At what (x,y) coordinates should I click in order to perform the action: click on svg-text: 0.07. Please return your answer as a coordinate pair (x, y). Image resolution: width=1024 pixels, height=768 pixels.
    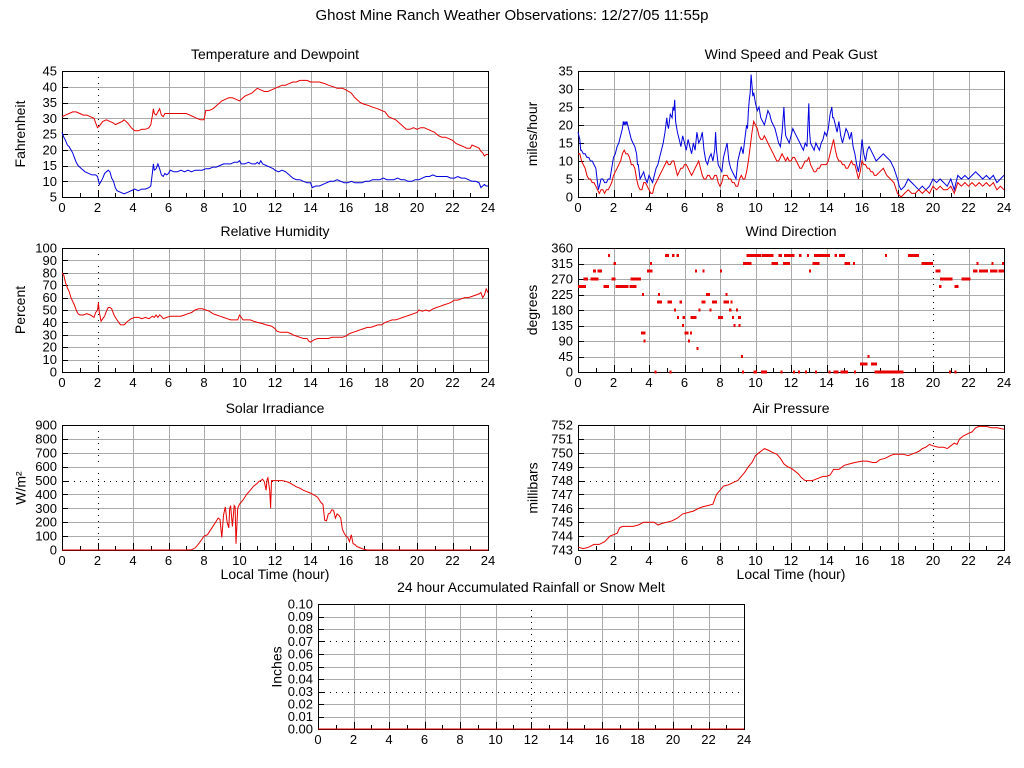
    Looking at the image, I should click on (300, 641).